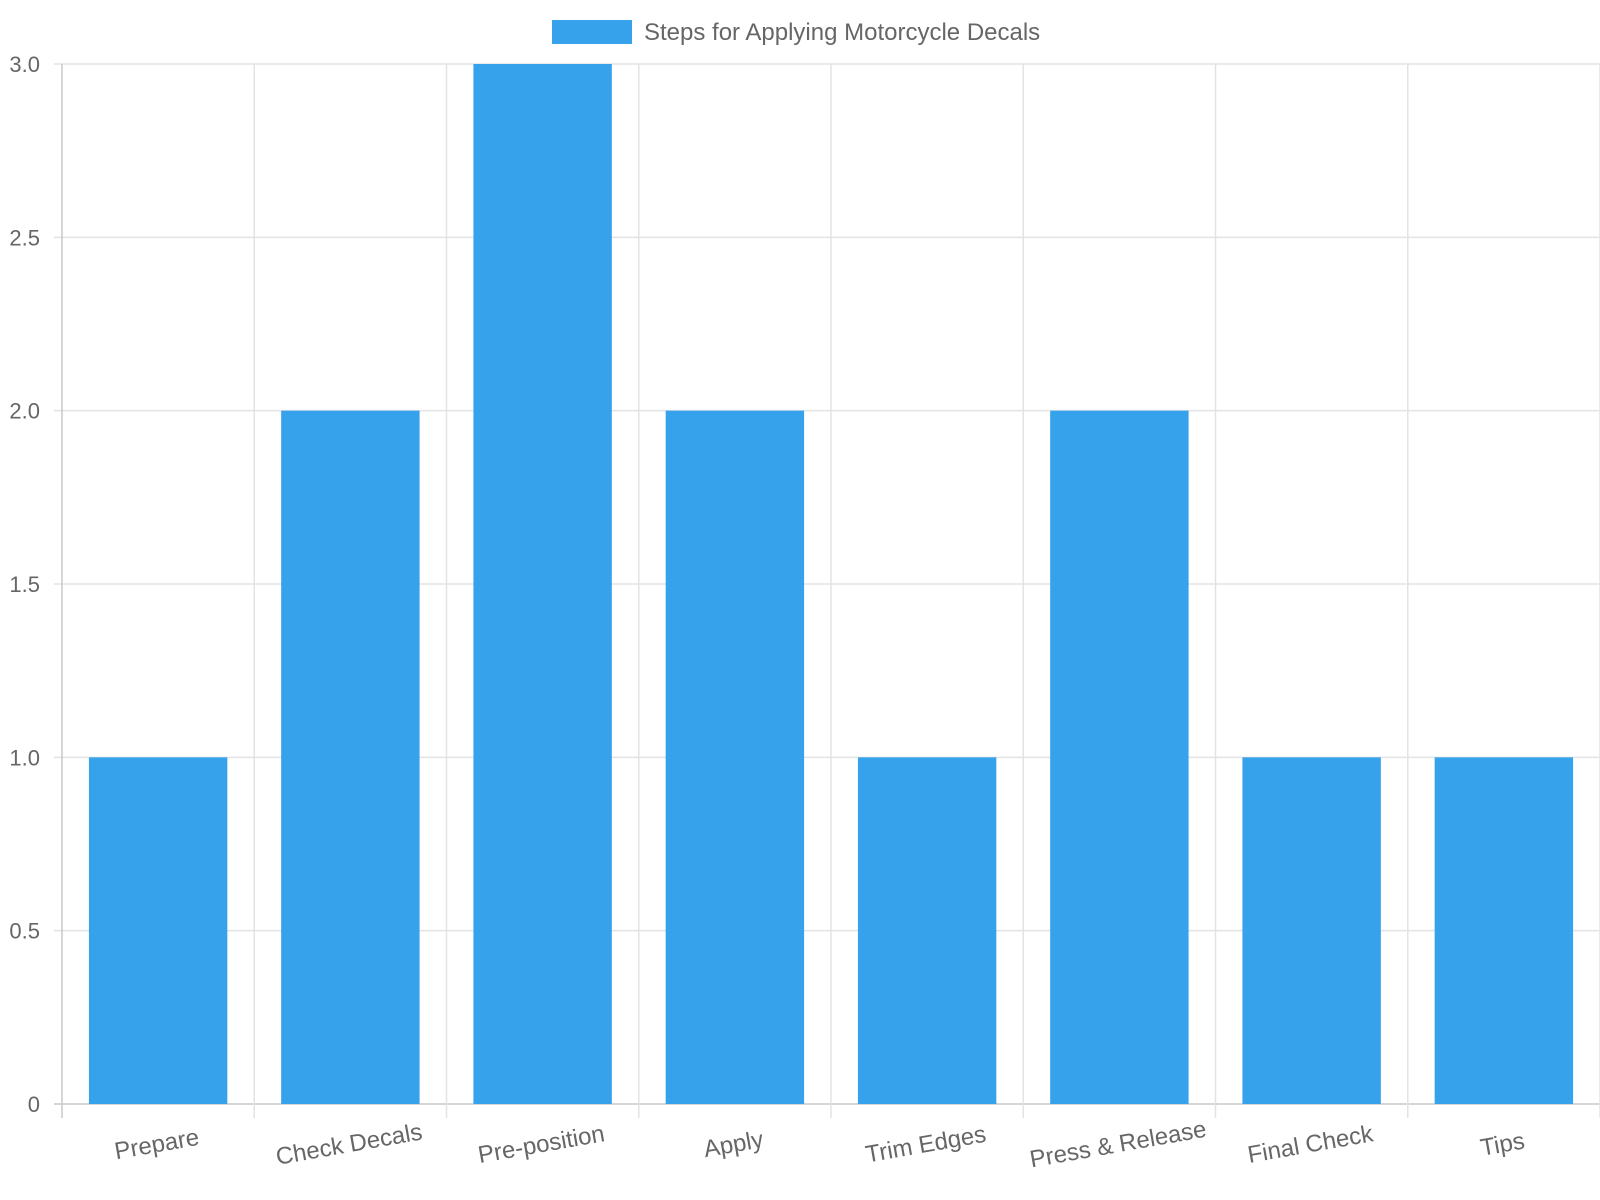 The image size is (1600, 1200). Describe the element at coordinates (24, 64) in the screenshot. I see `y-tick-label: 3.0` at that location.